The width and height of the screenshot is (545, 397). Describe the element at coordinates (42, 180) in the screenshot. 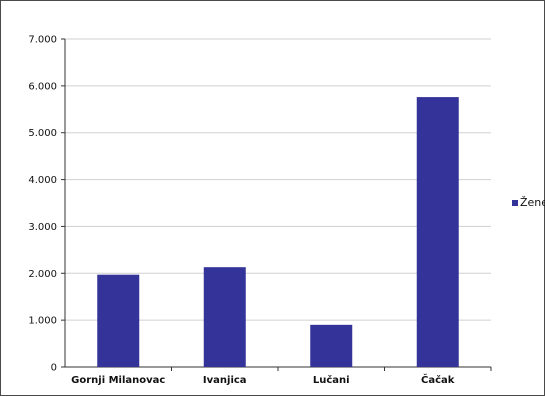

I see `y-tick-label: 4.000` at that location.